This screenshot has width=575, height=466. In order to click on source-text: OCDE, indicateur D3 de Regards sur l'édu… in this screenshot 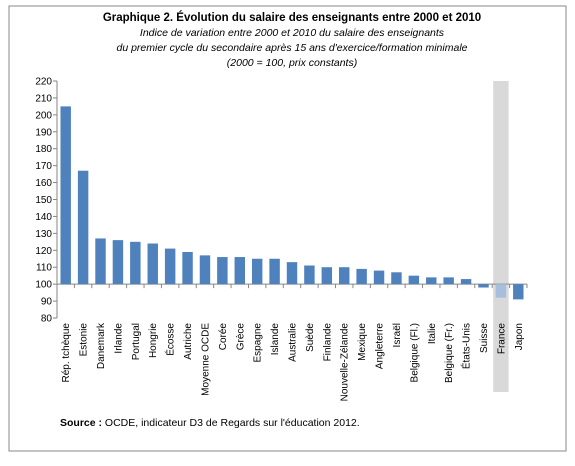, I will do `click(231, 423)`.